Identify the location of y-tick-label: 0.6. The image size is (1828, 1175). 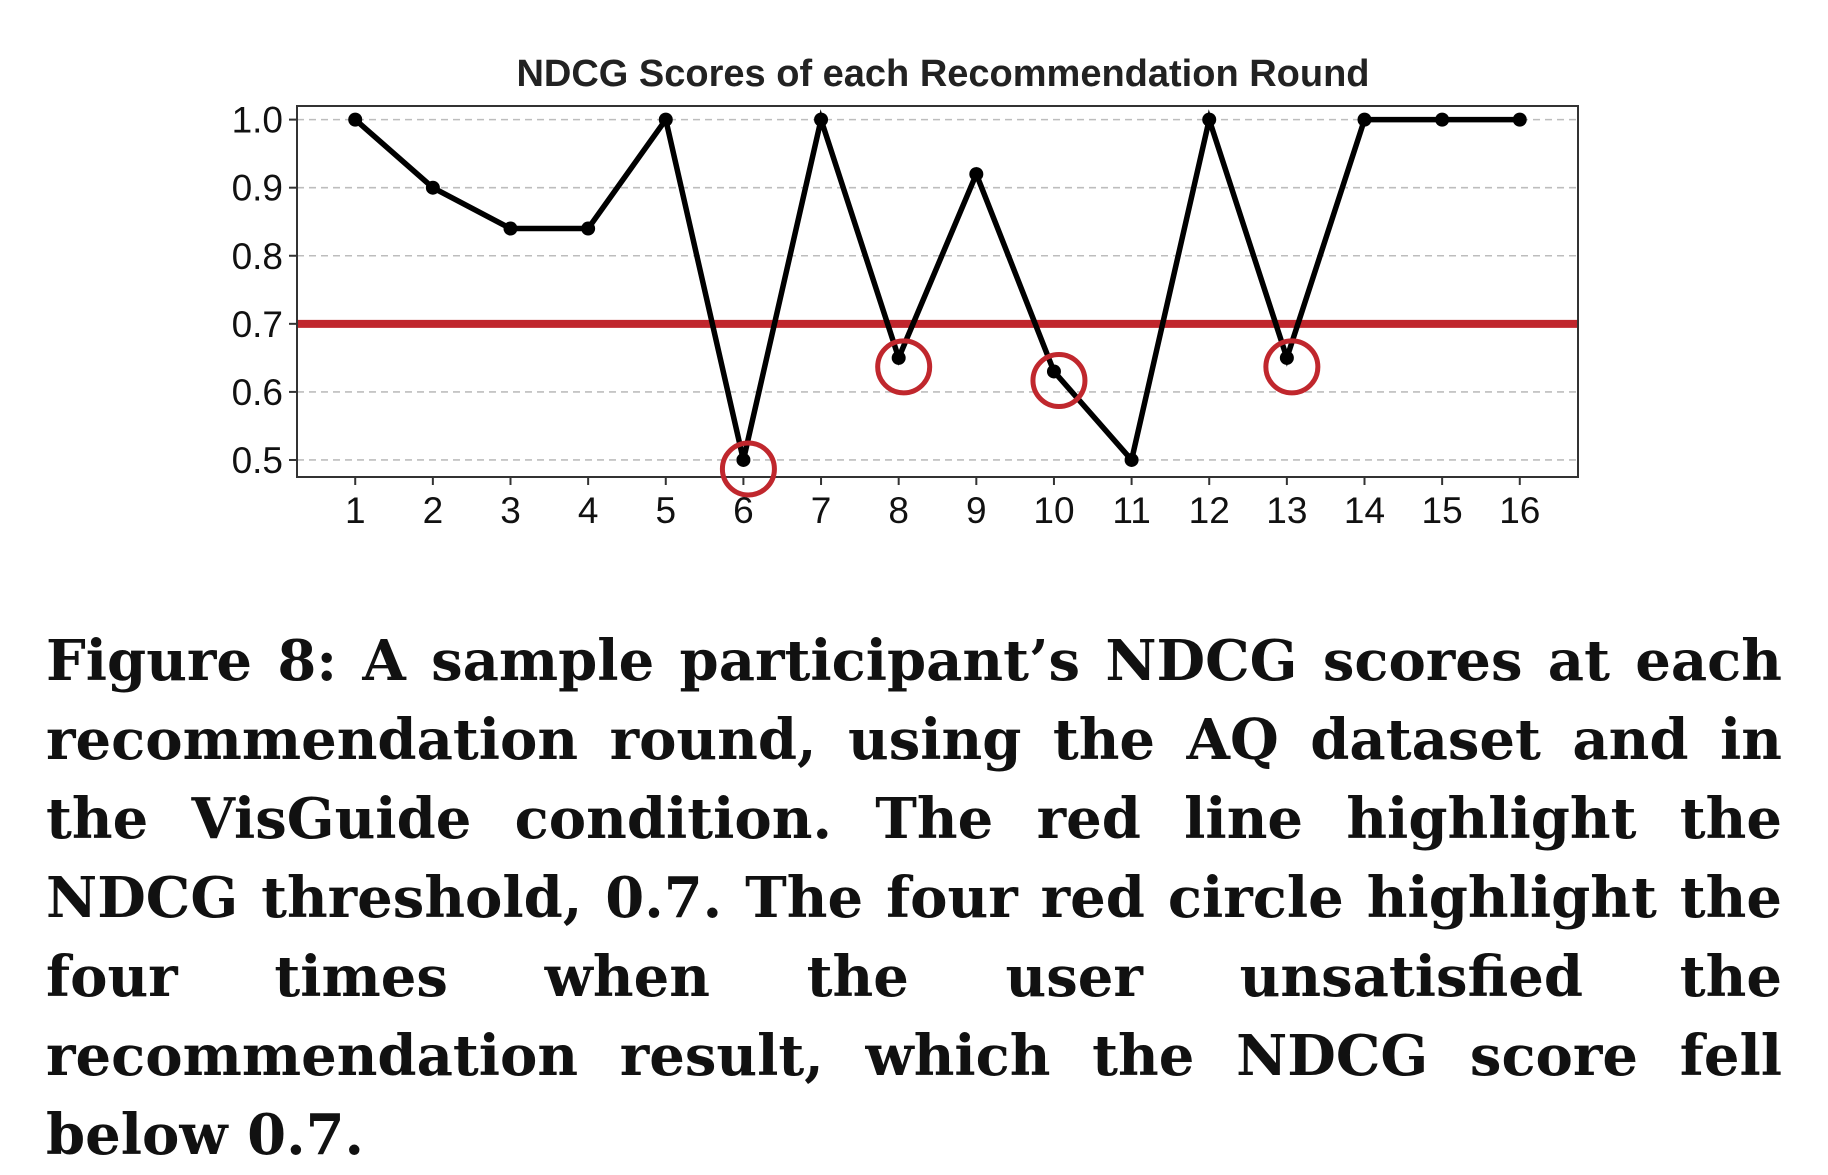
(257, 392).